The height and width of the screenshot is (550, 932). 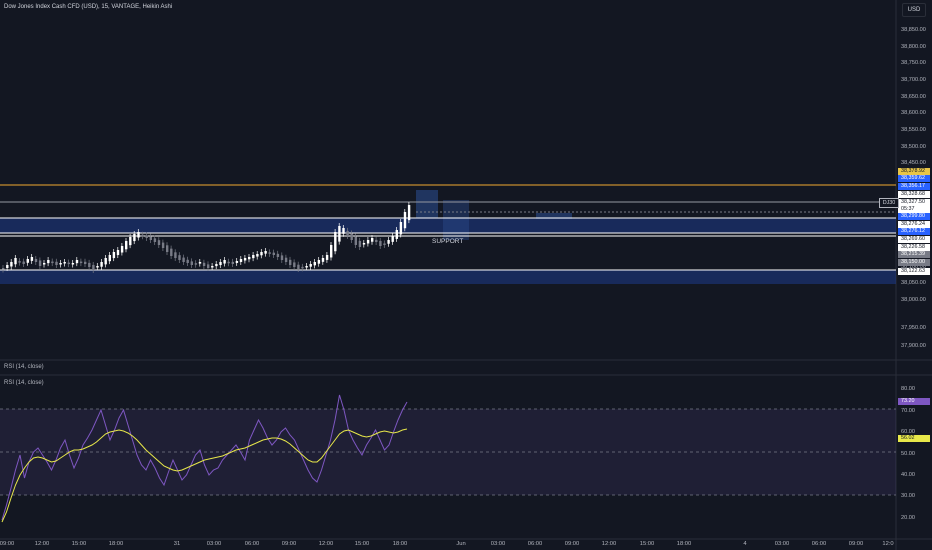 What do you see at coordinates (914, 239) in the screenshot?
I see `price-tag: 38,269.60` at bounding box center [914, 239].